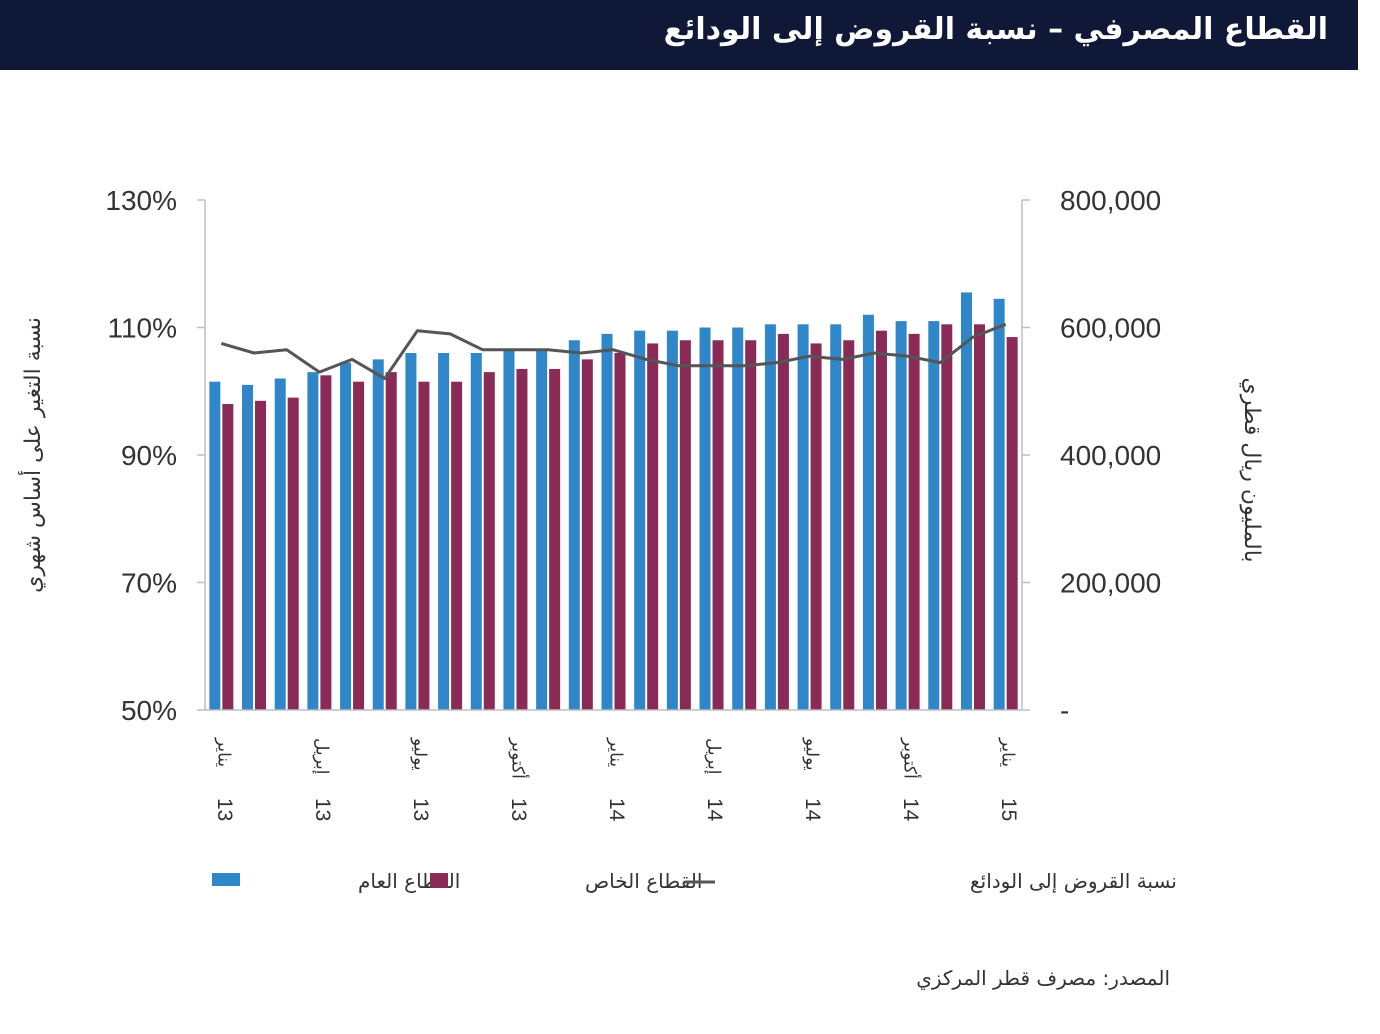 The width and height of the screenshot is (1380, 1034). I want to click on left-tick-label: 90%, so click(149, 455).